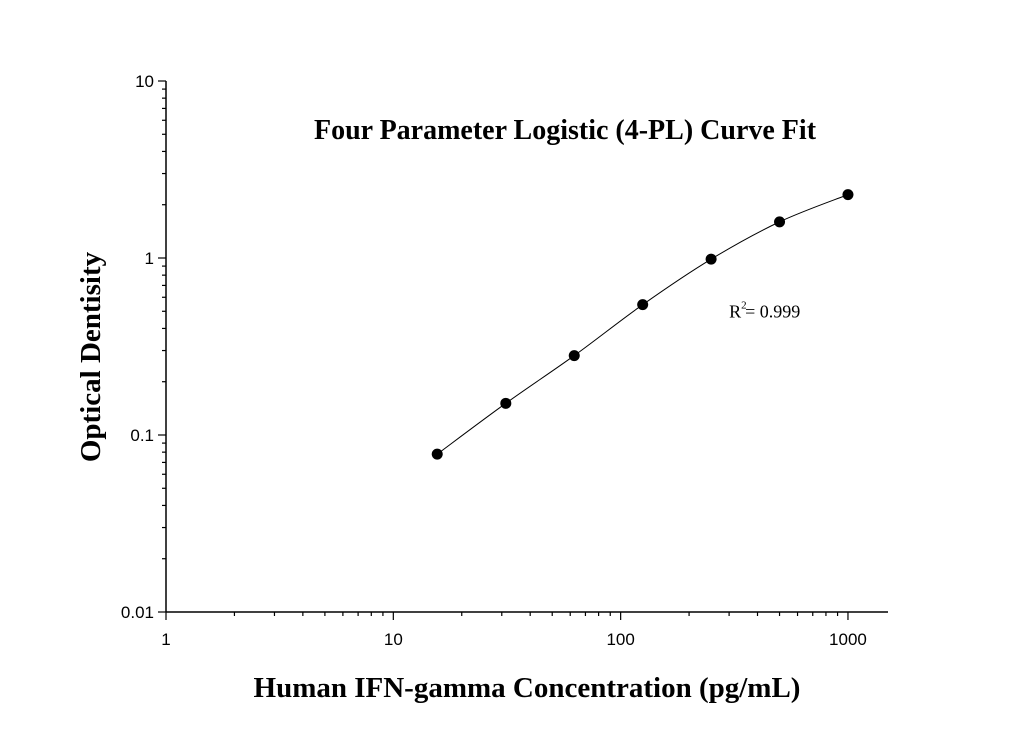  Describe the element at coordinates (137, 612) in the screenshot. I see `y-tick-label: 0.01` at that location.